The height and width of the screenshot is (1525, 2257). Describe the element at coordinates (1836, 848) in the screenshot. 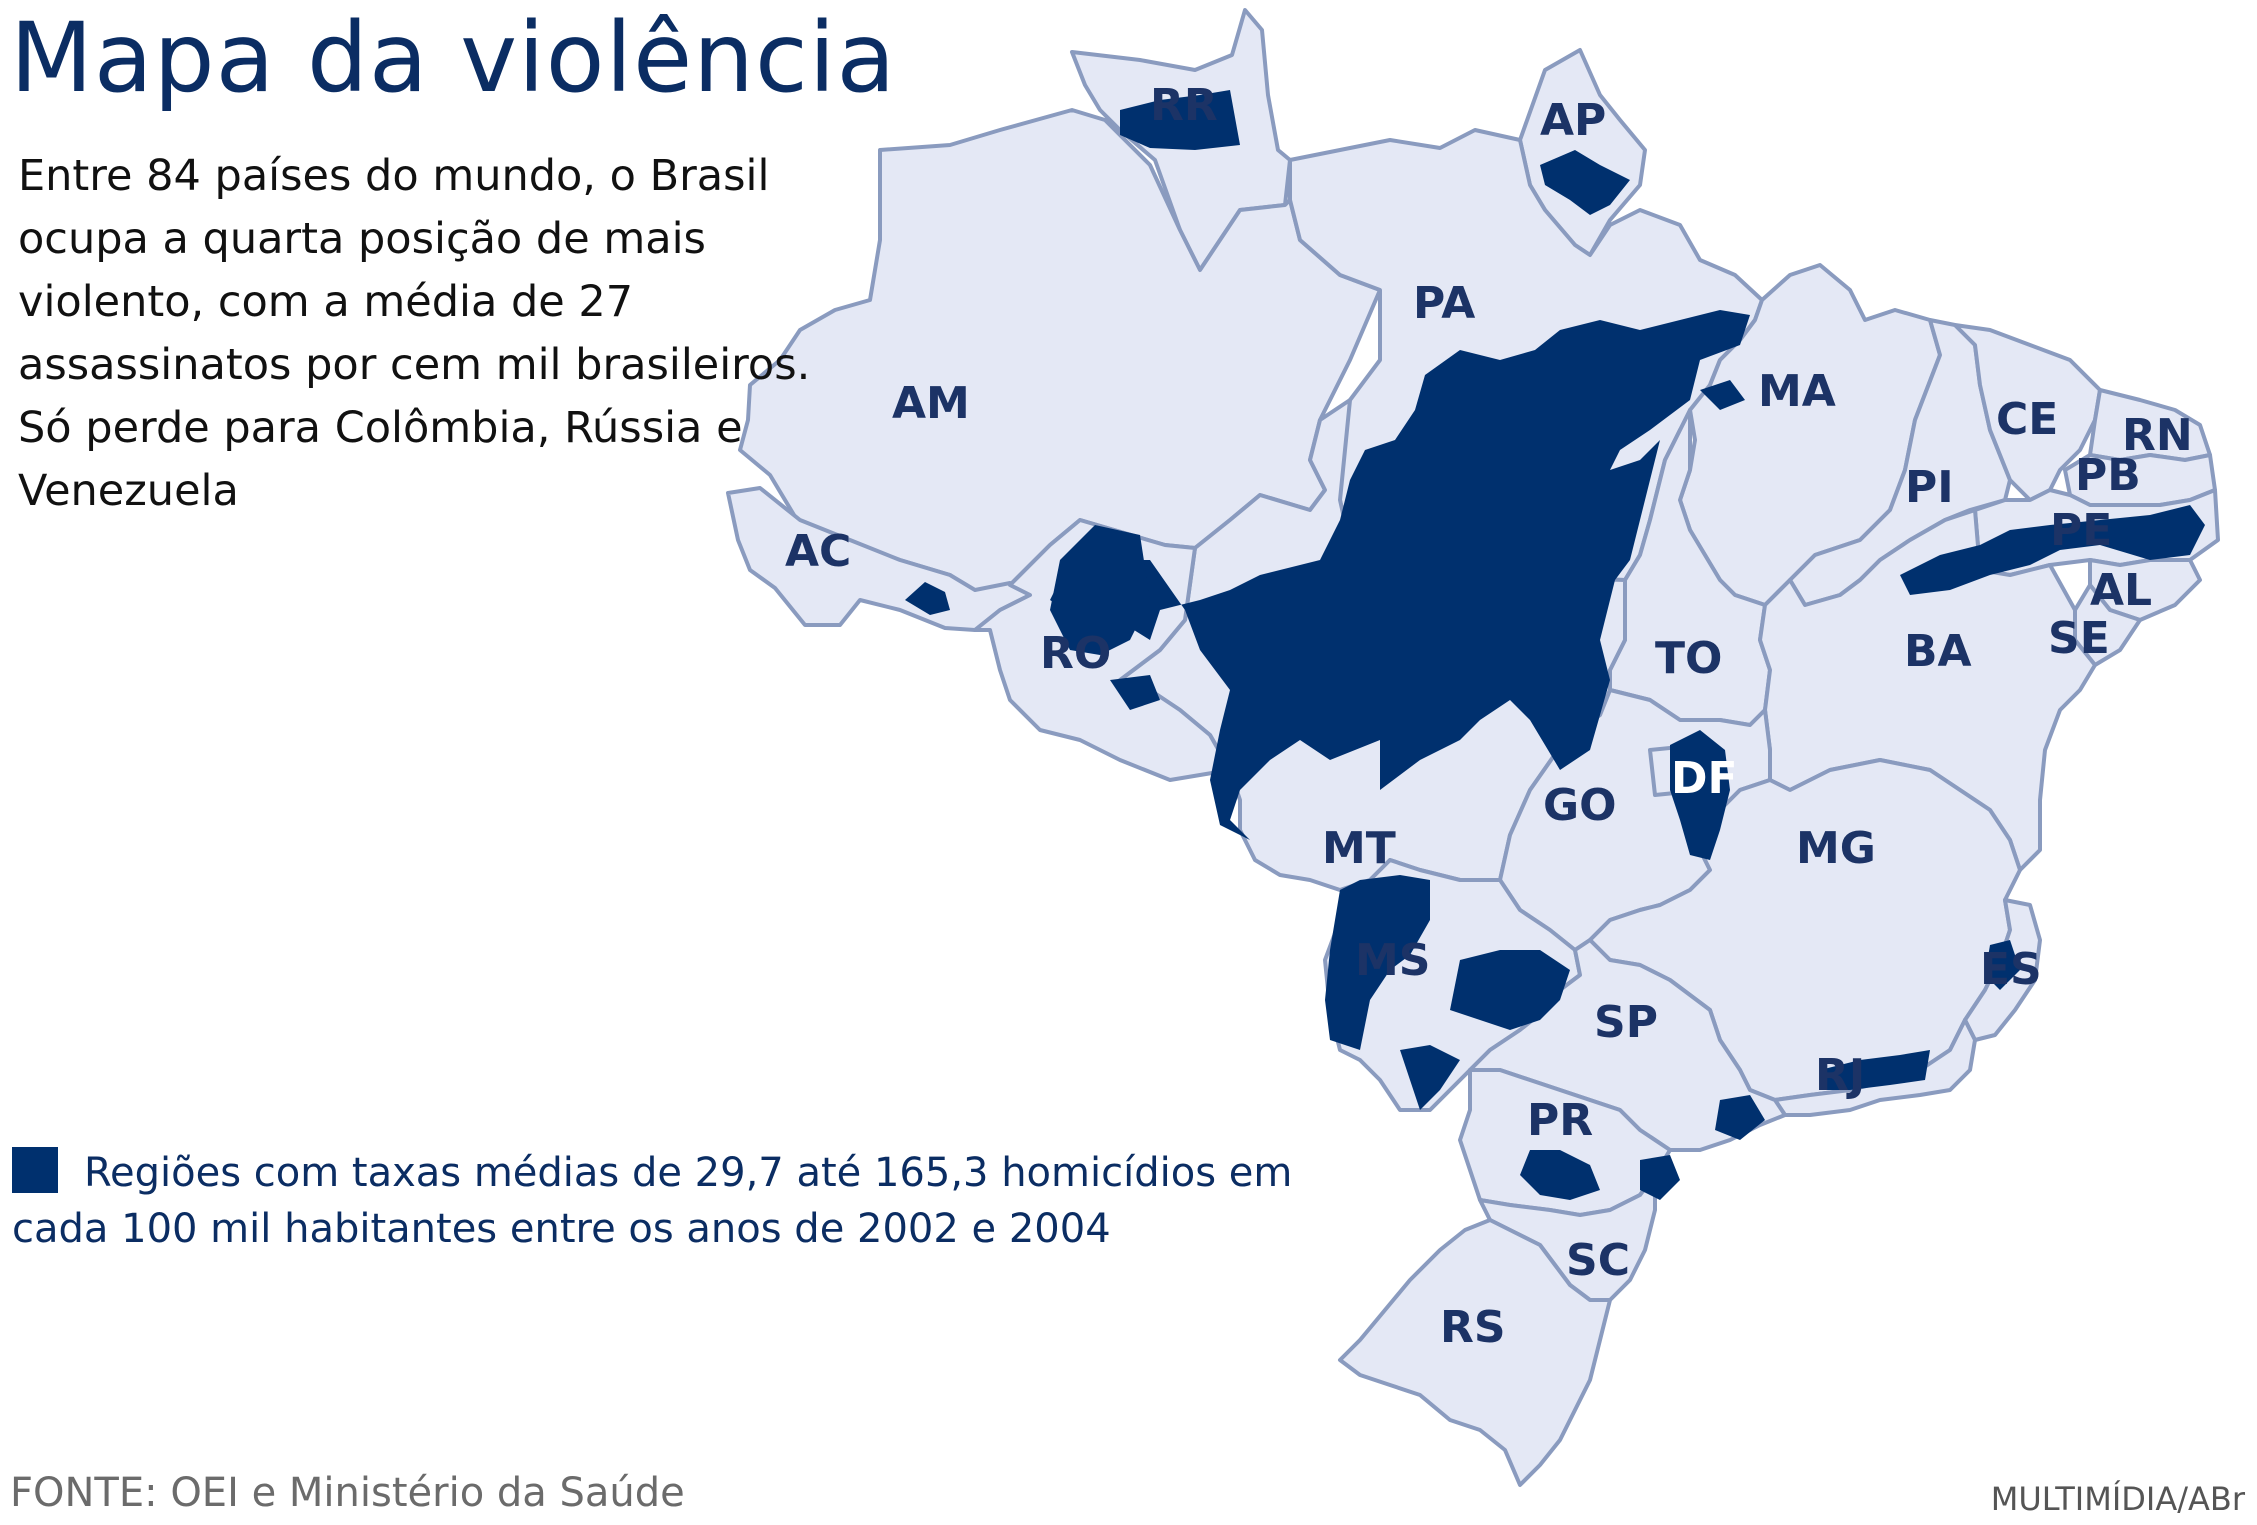

I see `label-mg: MG` at that location.